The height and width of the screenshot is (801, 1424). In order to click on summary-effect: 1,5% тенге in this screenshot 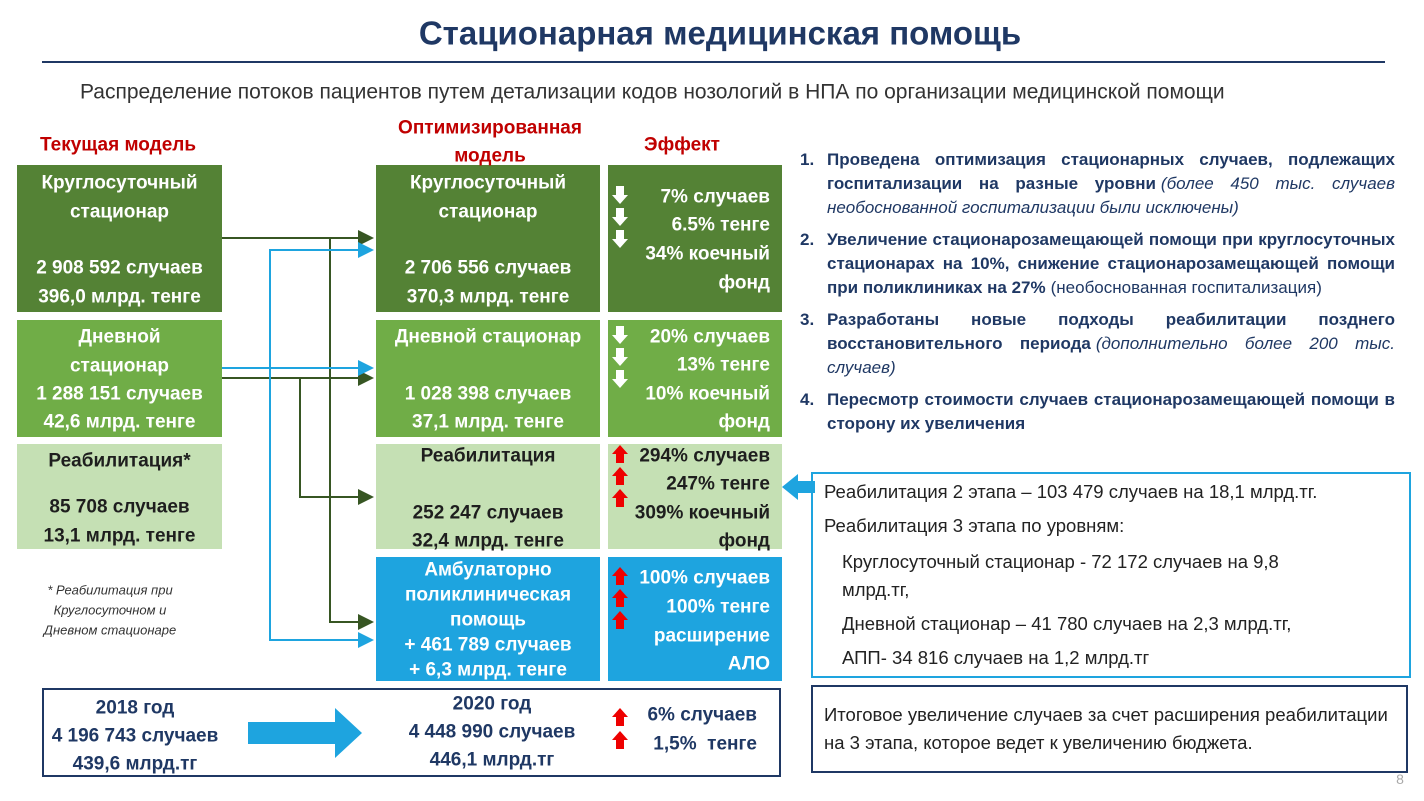, I will do `click(705, 744)`.